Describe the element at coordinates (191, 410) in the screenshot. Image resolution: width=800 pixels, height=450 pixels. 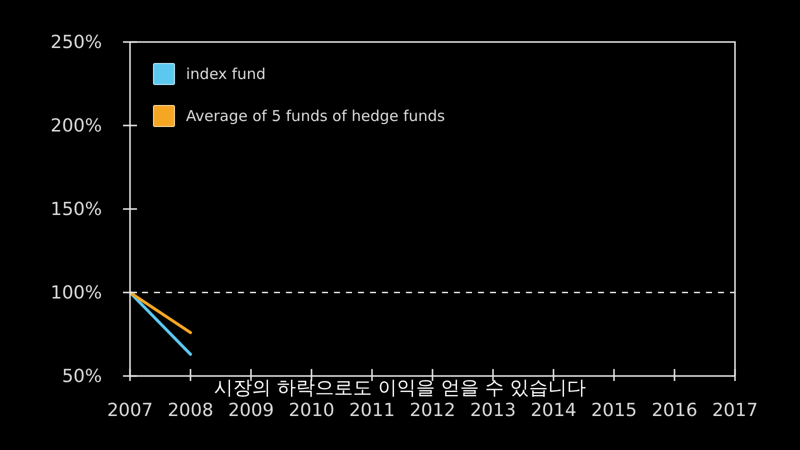
I see `x-tick-label: 2008` at that location.